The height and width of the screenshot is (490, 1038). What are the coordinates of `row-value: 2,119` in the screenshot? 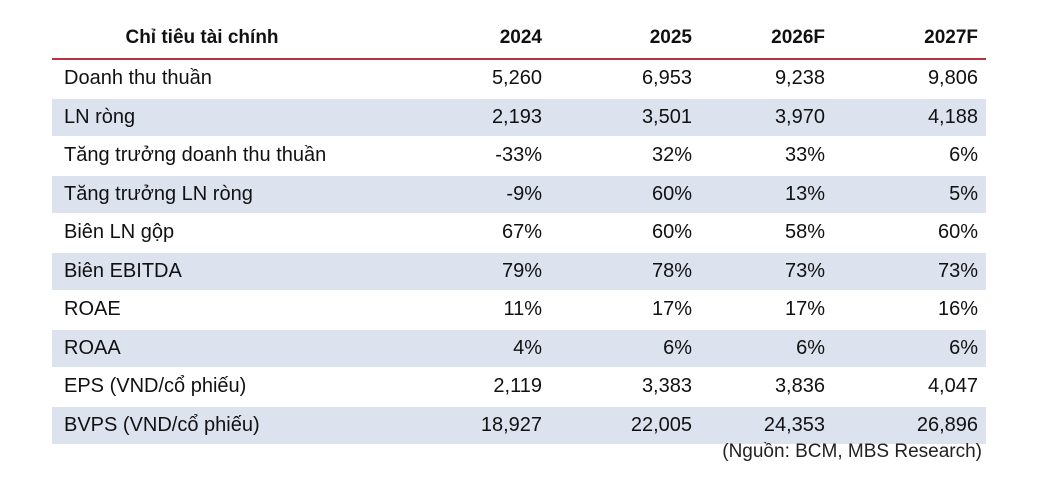 It's located at (517, 386).